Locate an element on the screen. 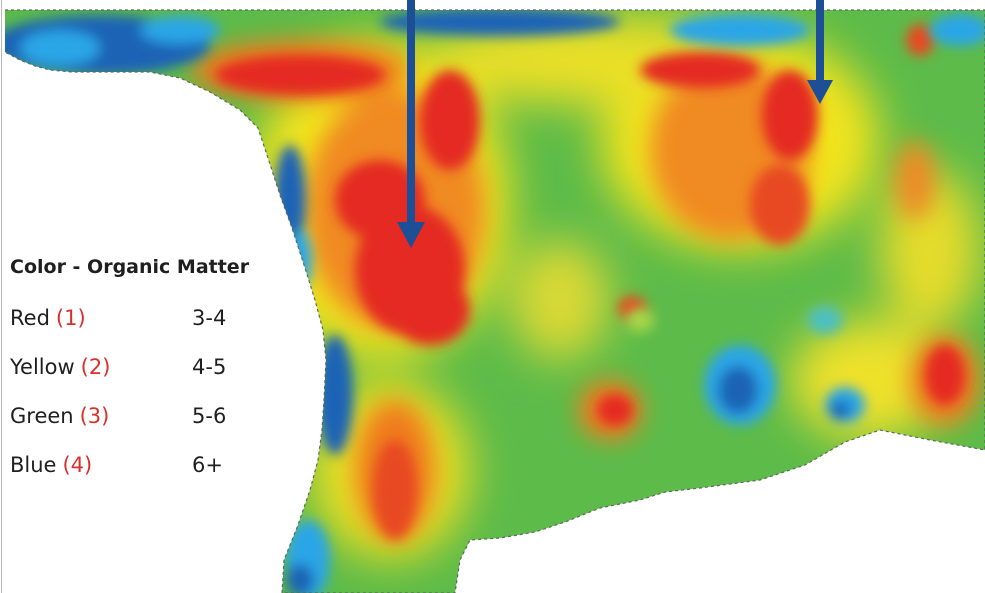  left-border-line is located at coordinates (1, 296).